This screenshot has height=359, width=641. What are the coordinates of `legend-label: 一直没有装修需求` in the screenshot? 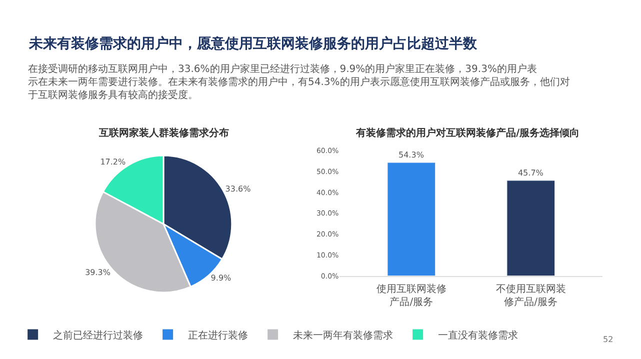 It's located at (478, 335).